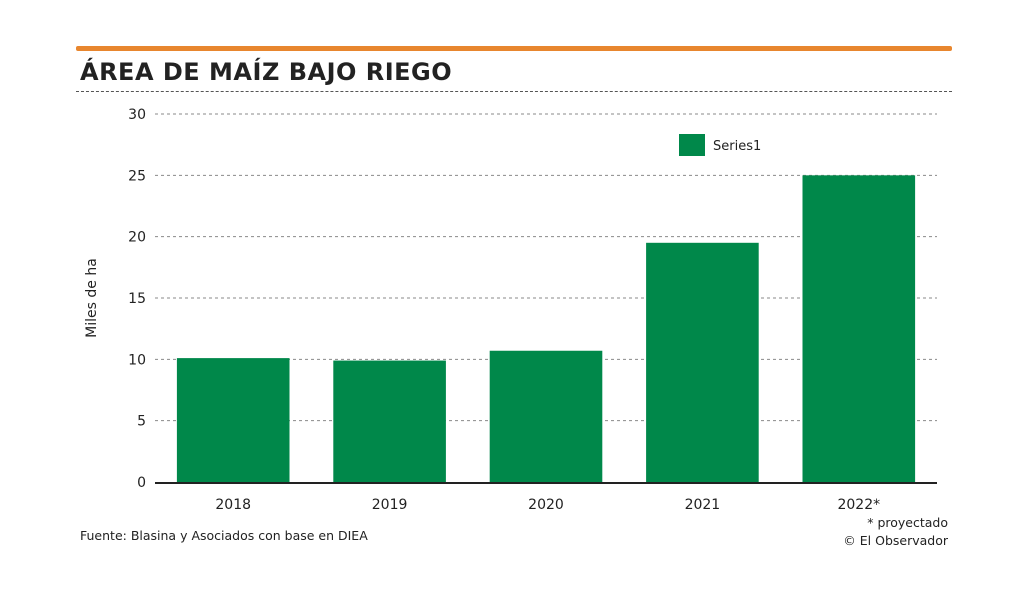  What do you see at coordinates (141, 483) in the screenshot?
I see `y-tick-label: 0` at bounding box center [141, 483].